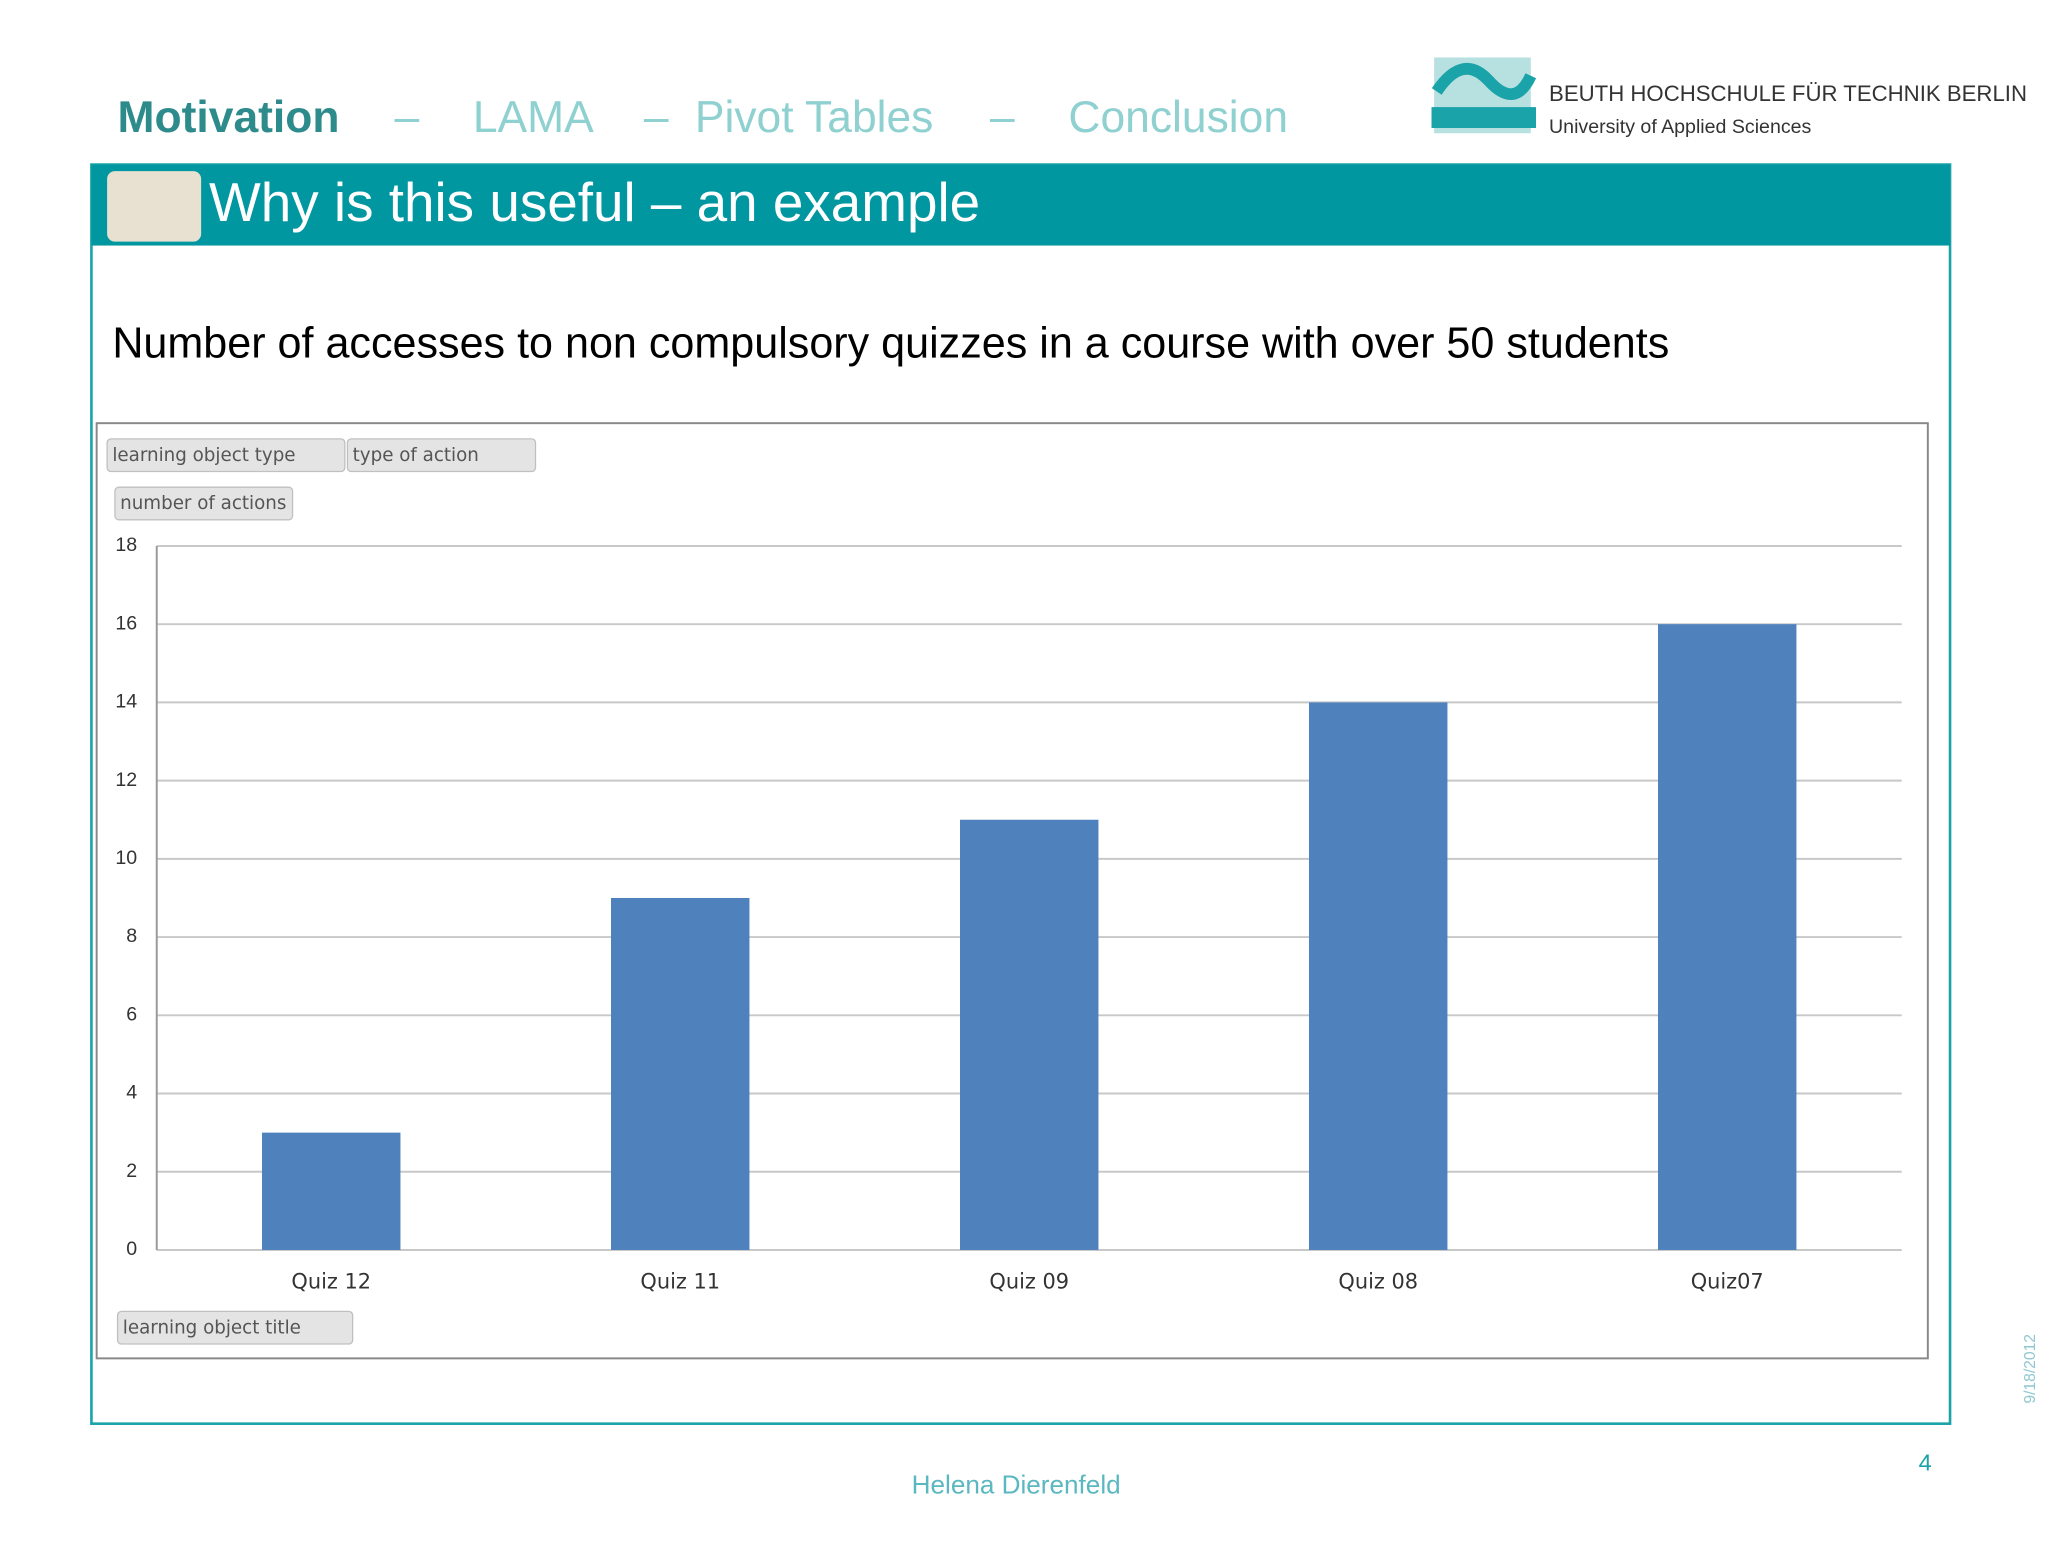  I want to click on x-tick-label: Quiz 12, so click(331, 1282).